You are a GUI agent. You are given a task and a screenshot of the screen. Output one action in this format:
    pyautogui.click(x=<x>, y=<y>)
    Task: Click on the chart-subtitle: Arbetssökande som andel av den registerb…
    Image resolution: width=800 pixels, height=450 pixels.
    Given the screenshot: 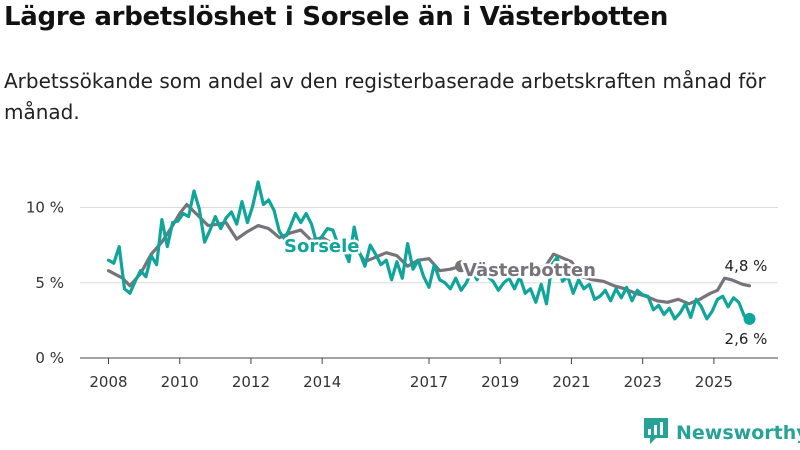 What is the action you would take?
    pyautogui.click(x=385, y=96)
    